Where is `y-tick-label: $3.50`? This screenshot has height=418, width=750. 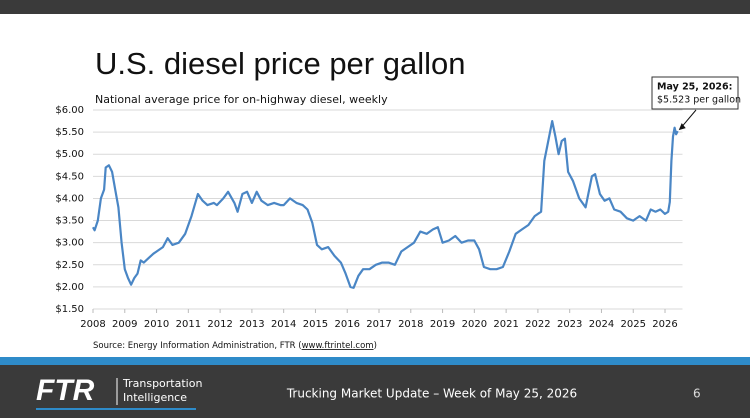 y-tick-label: $3.50 is located at coordinates (69, 221).